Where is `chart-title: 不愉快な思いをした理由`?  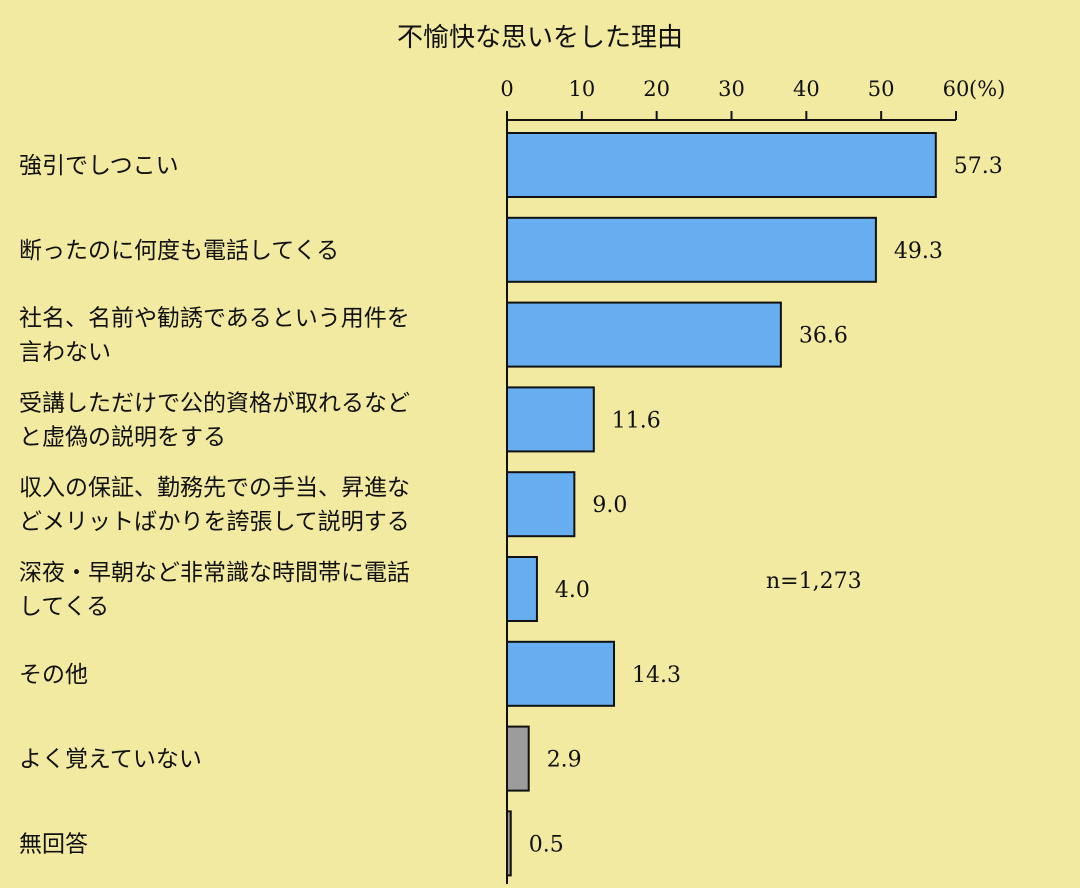 chart-title: 不愉快な思いをした理由 is located at coordinates (540, 38).